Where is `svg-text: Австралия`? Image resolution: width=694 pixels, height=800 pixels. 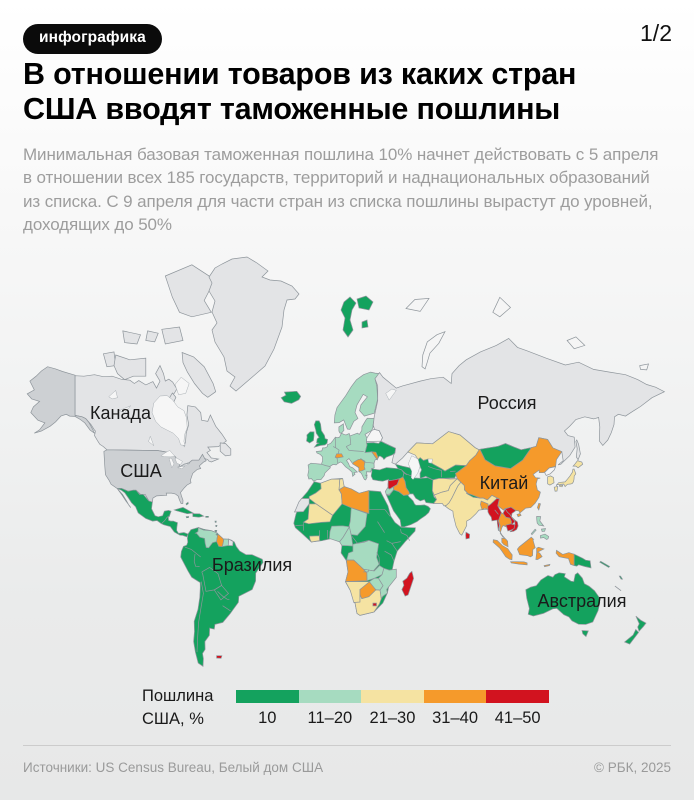 svg-text: Австралия is located at coordinates (582, 601).